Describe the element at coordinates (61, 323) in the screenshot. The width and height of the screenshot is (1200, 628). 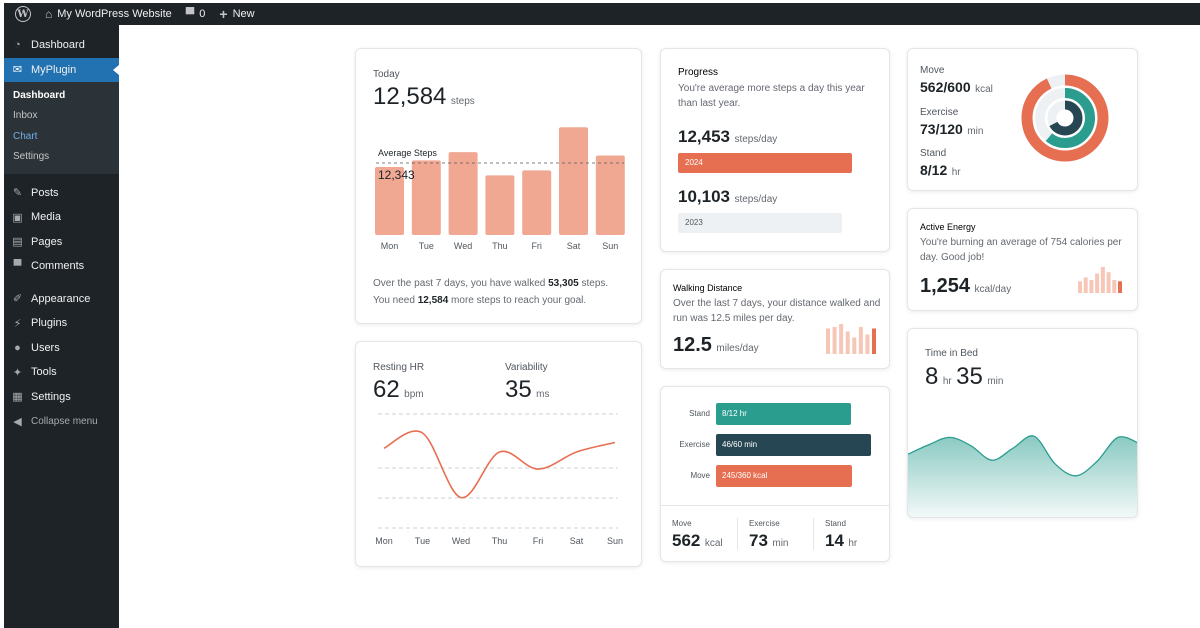
I see `menu-plugins: ⚡ Plugins` at that location.